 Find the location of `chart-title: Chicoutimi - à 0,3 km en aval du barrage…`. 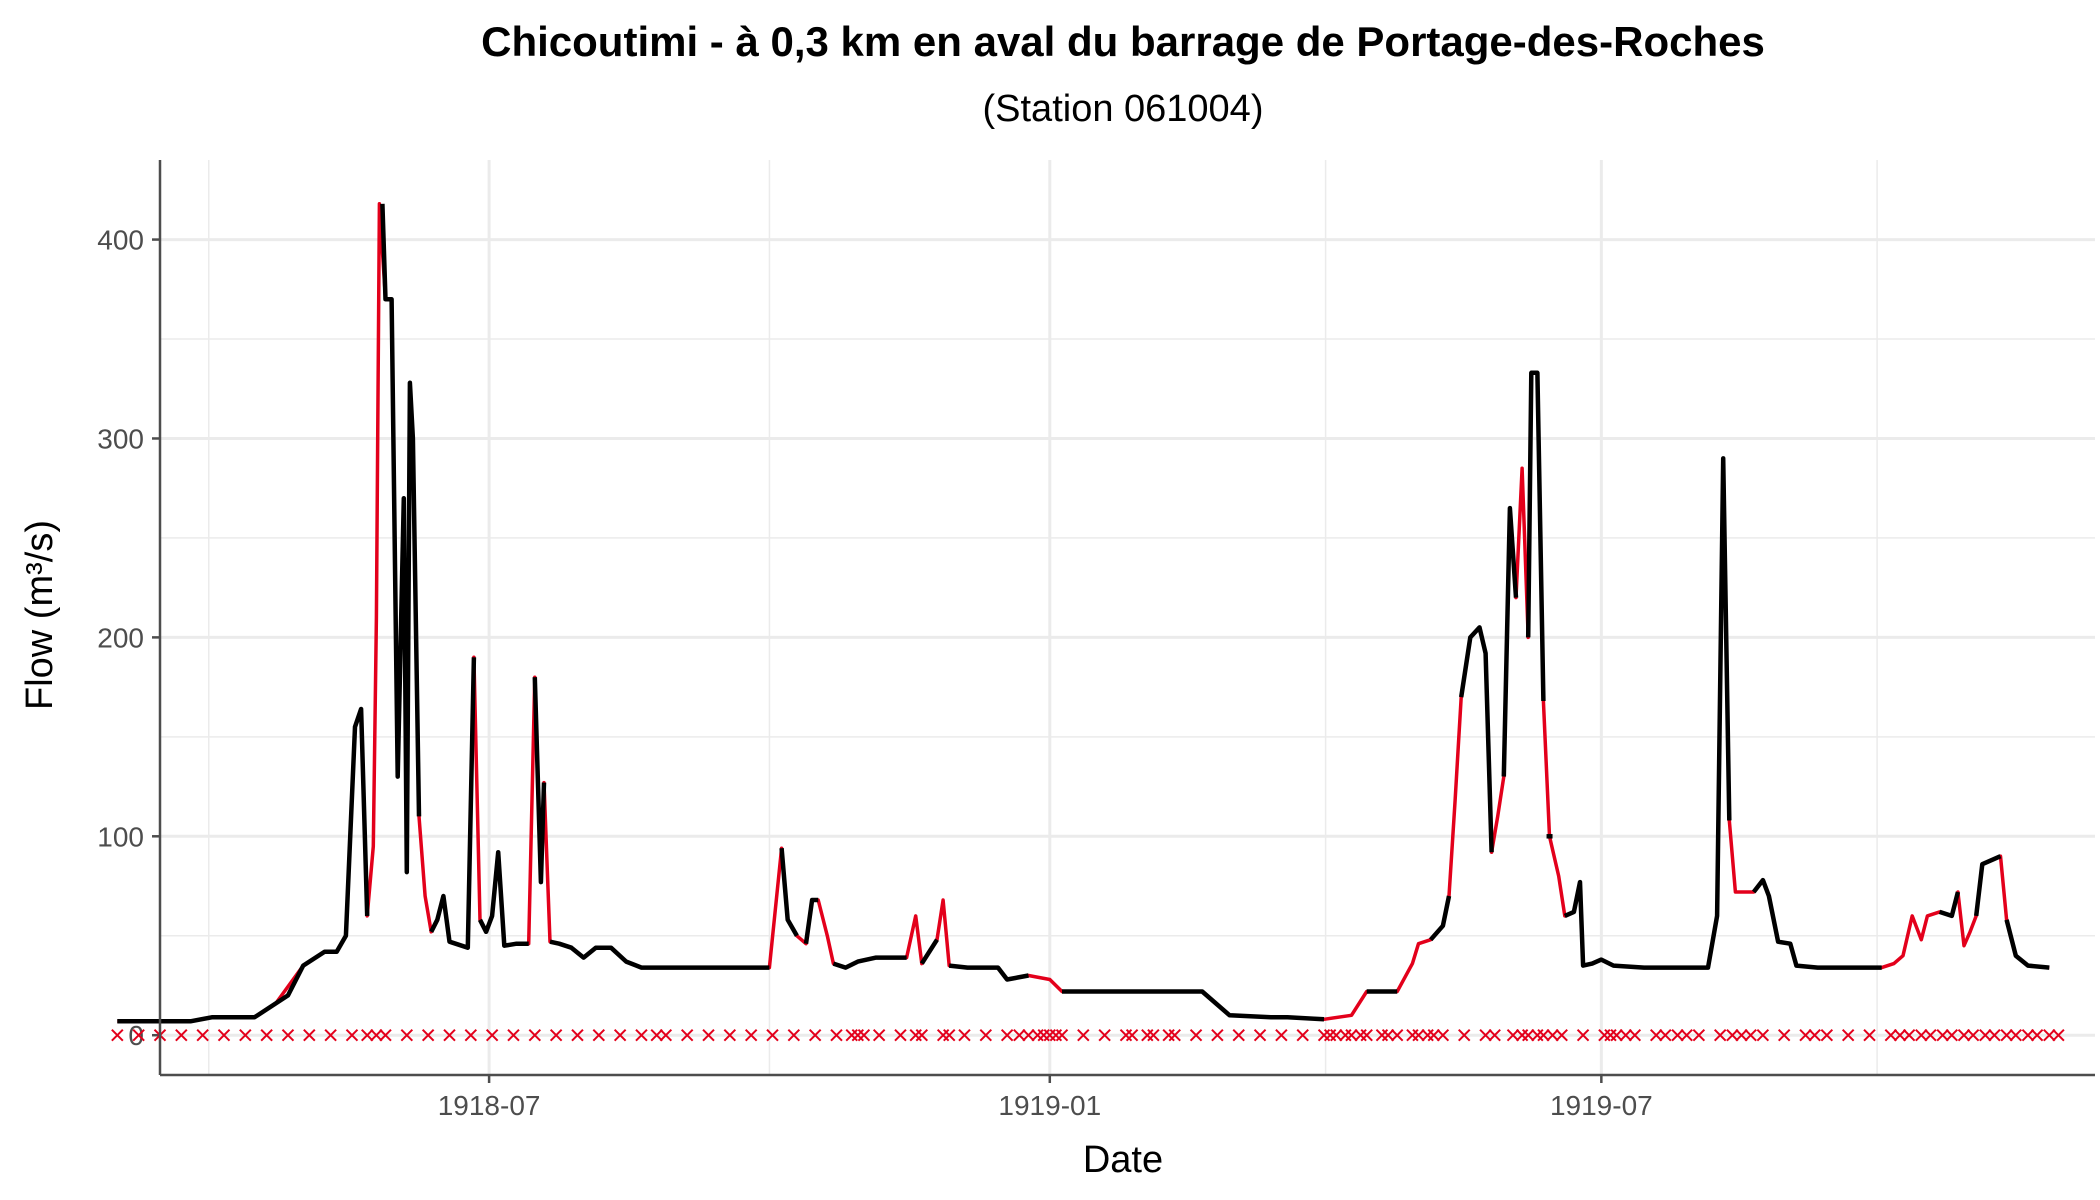

chart-title: Chicoutimi - à 0,3 km en aval du barrage… is located at coordinates (1123, 41).